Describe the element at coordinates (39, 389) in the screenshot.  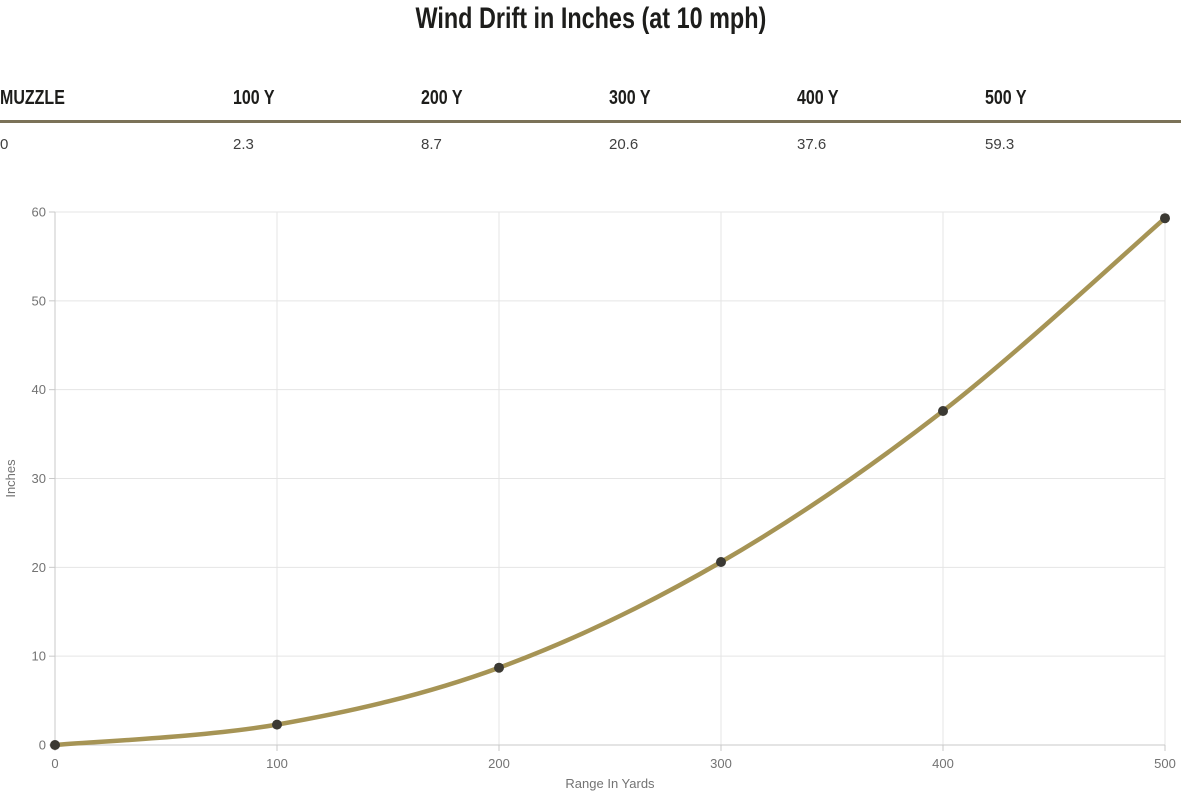
I see `y-axis-tick-label: 40` at that location.